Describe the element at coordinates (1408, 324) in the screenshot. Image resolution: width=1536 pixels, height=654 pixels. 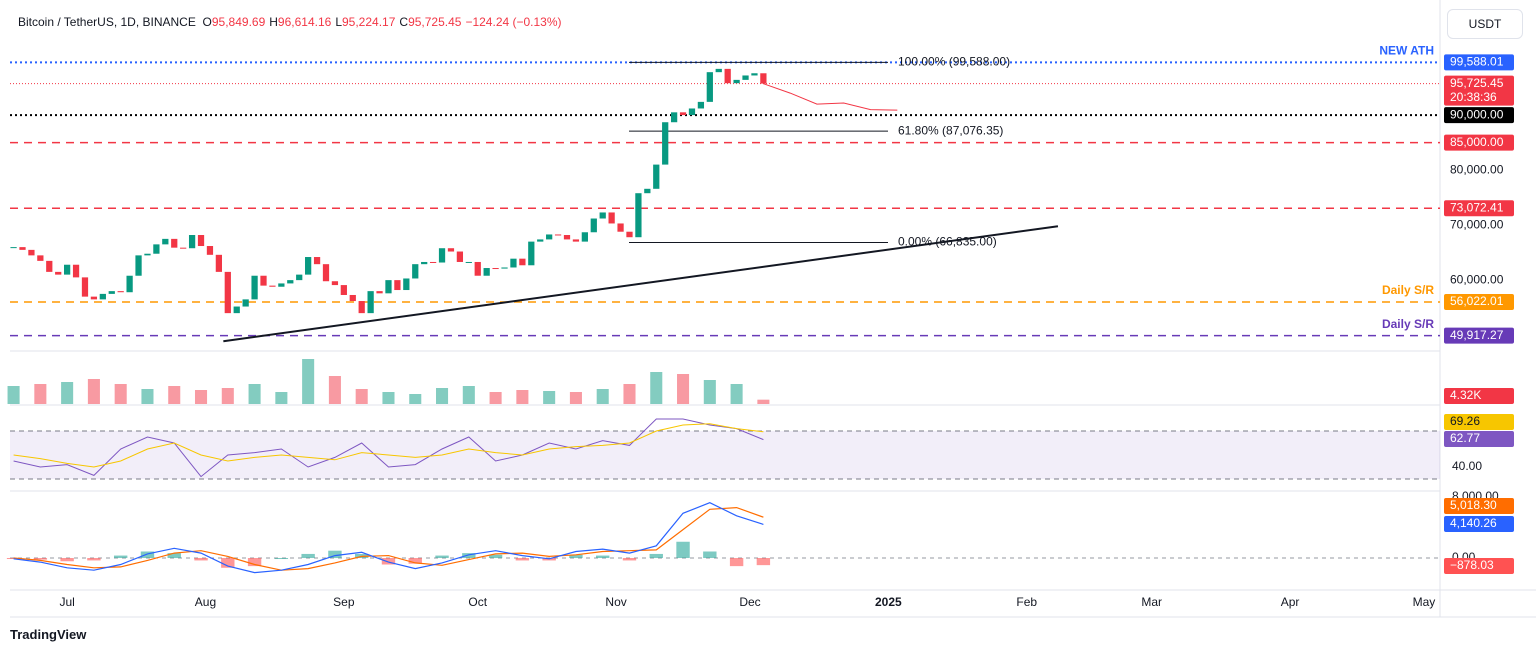
I see `level-note: Daily S/R` at that location.